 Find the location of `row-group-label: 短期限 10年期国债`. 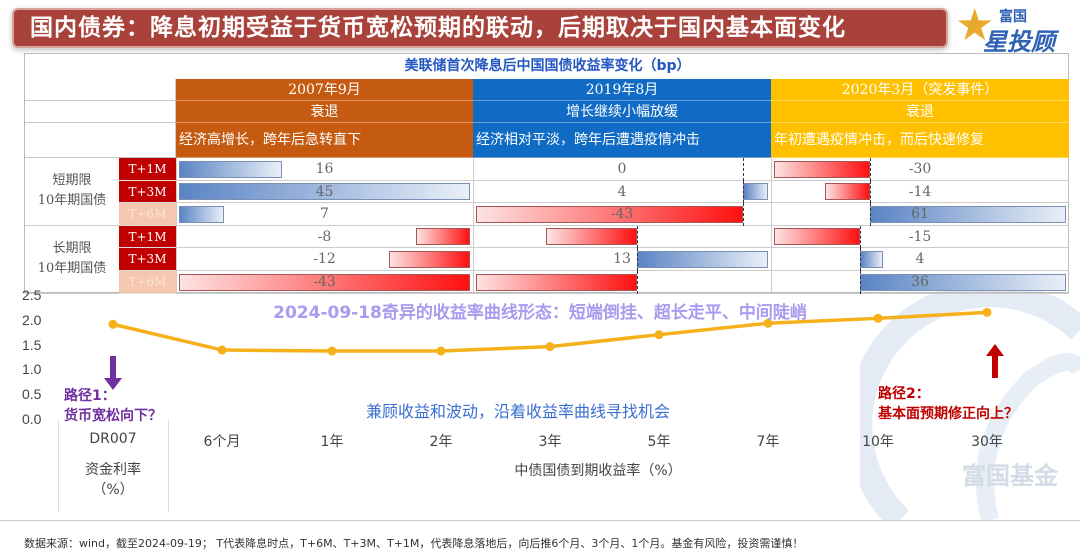

row-group-label: 短期限 10年期国债 is located at coordinates (72, 192).